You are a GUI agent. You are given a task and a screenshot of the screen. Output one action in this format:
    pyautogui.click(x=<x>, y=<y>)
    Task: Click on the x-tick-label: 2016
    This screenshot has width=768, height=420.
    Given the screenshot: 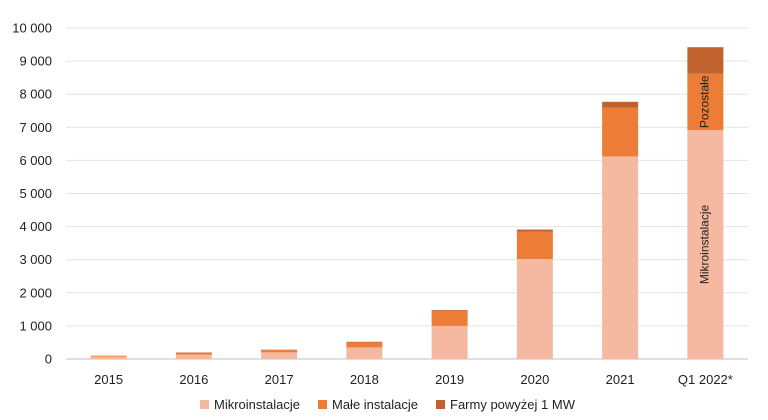 What is the action you would take?
    pyautogui.click(x=193, y=379)
    